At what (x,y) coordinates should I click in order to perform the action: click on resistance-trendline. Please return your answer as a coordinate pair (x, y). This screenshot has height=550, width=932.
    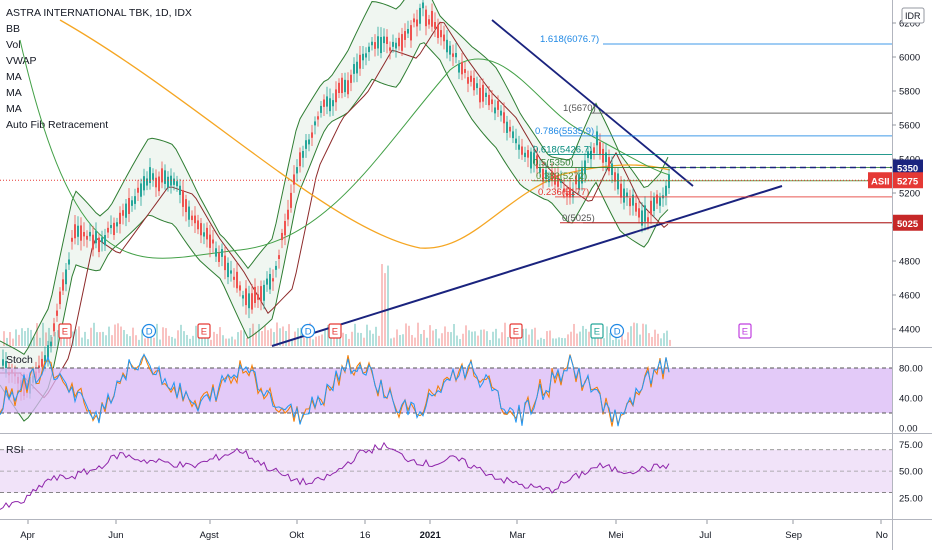
    Looking at the image, I should click on (592, 103).